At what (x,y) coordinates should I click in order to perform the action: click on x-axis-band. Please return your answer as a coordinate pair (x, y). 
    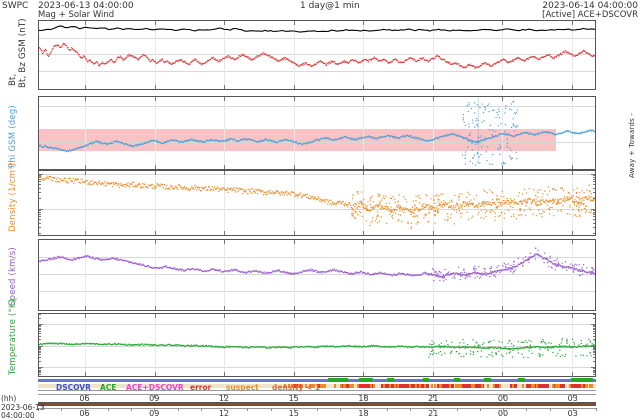
    Looking at the image, I should click on (317, 404).